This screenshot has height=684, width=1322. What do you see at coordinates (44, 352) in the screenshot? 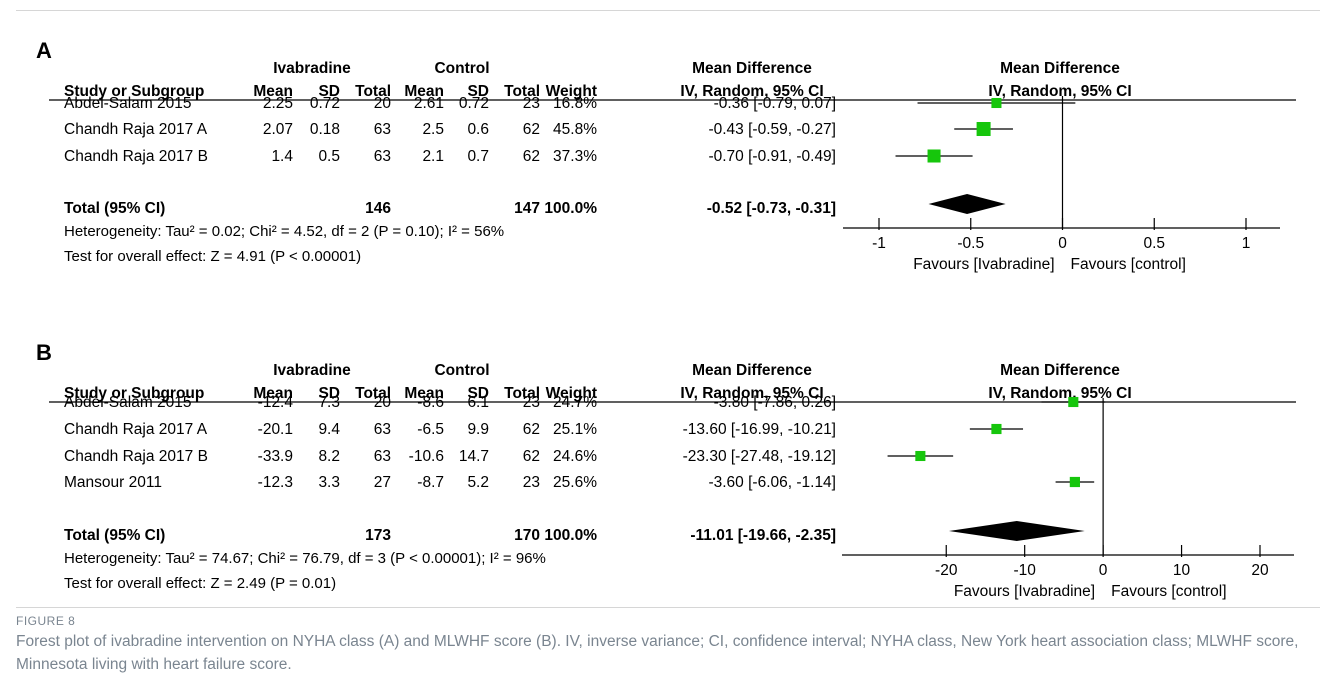
I see `panel-label: B` at bounding box center [44, 352].